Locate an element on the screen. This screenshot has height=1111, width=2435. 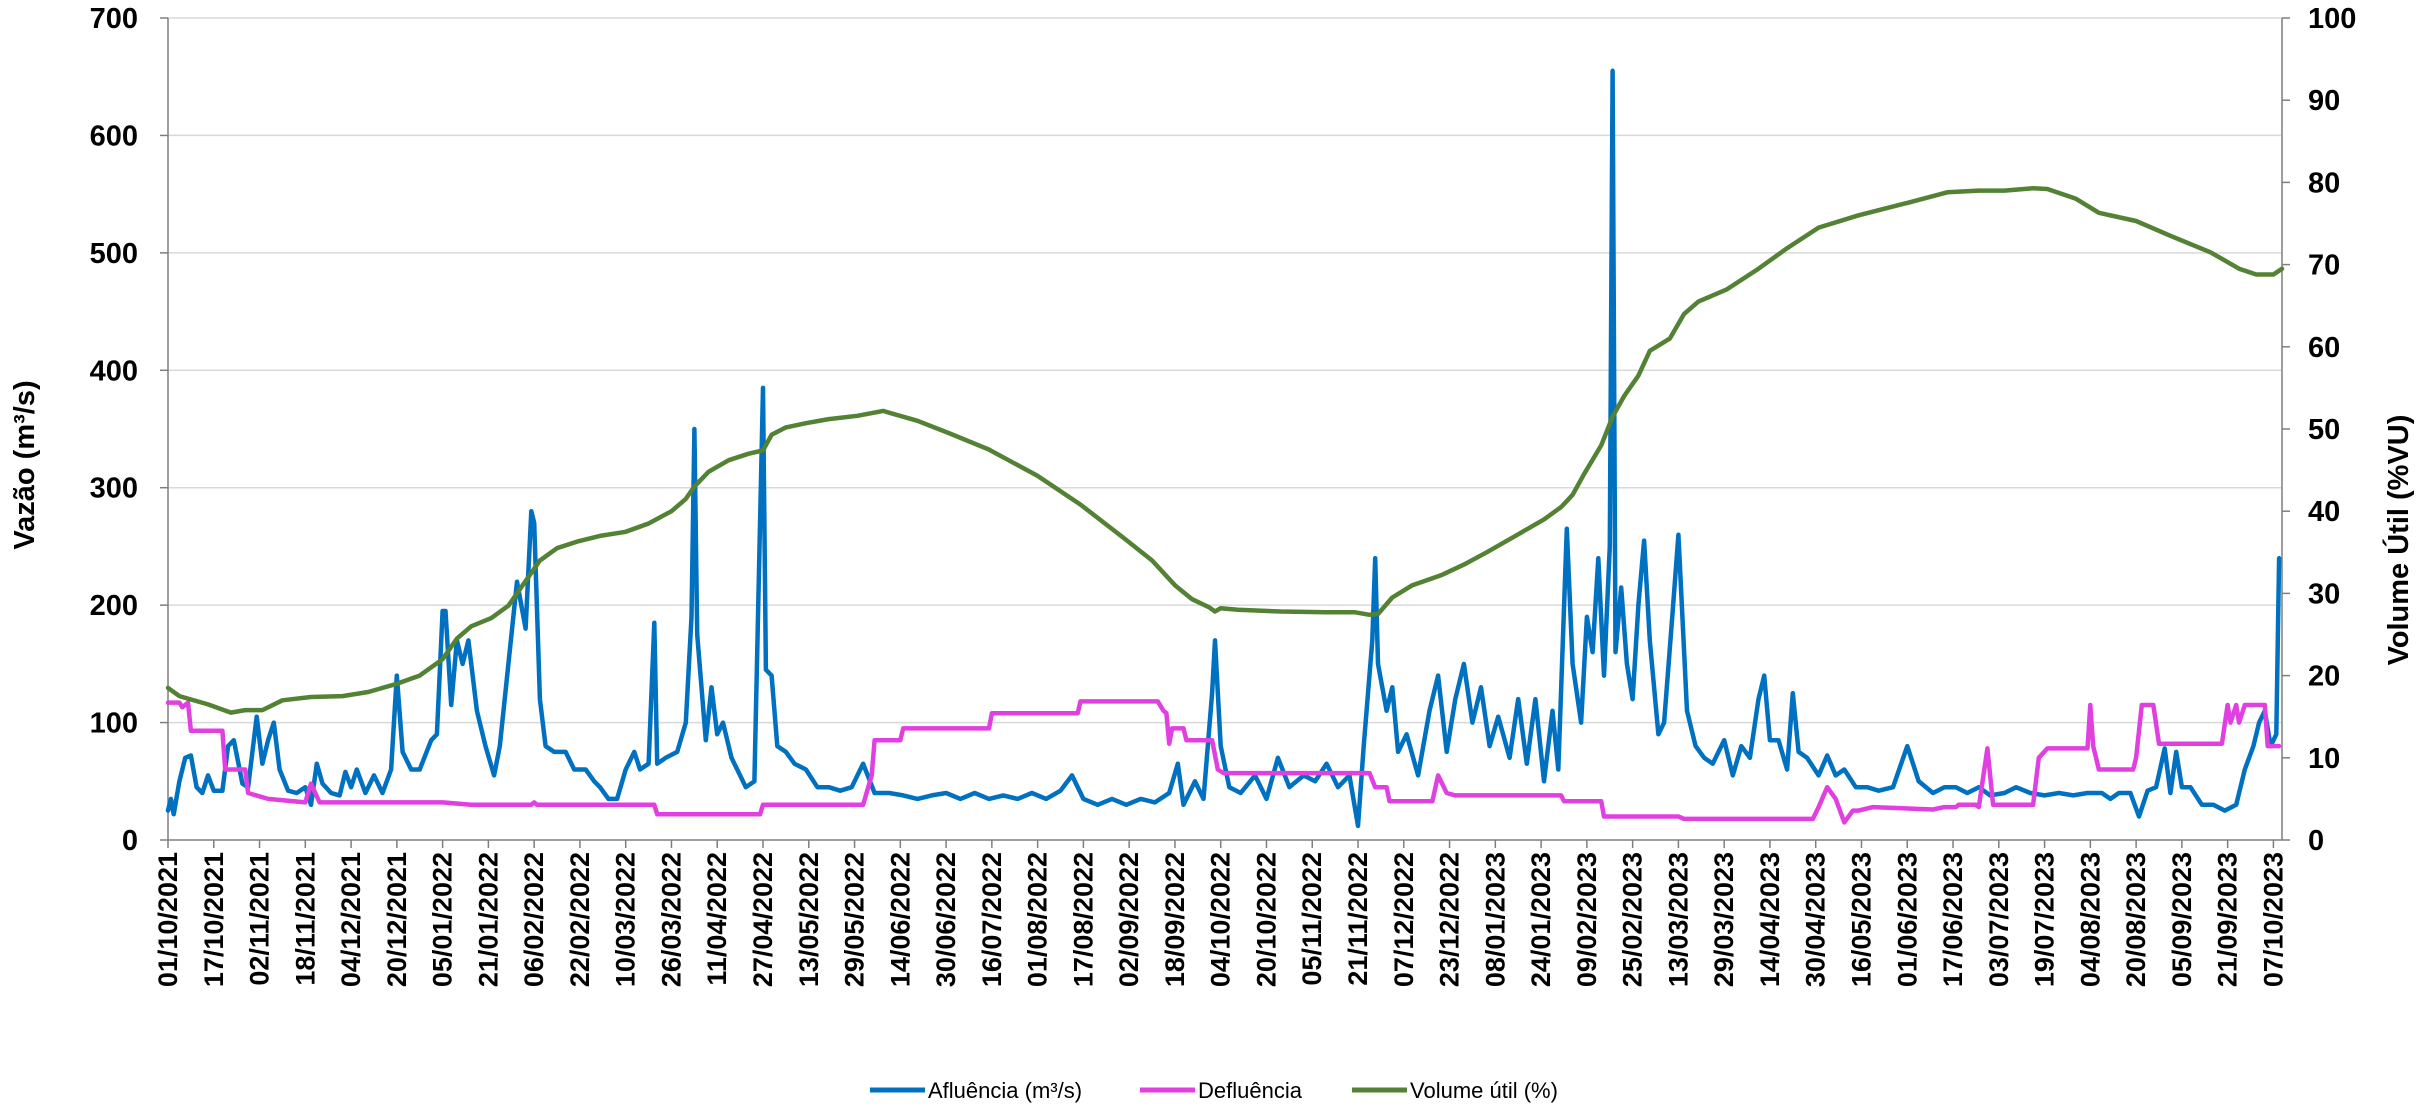
y-tick-label-right: 60 is located at coordinates (2324, 348).